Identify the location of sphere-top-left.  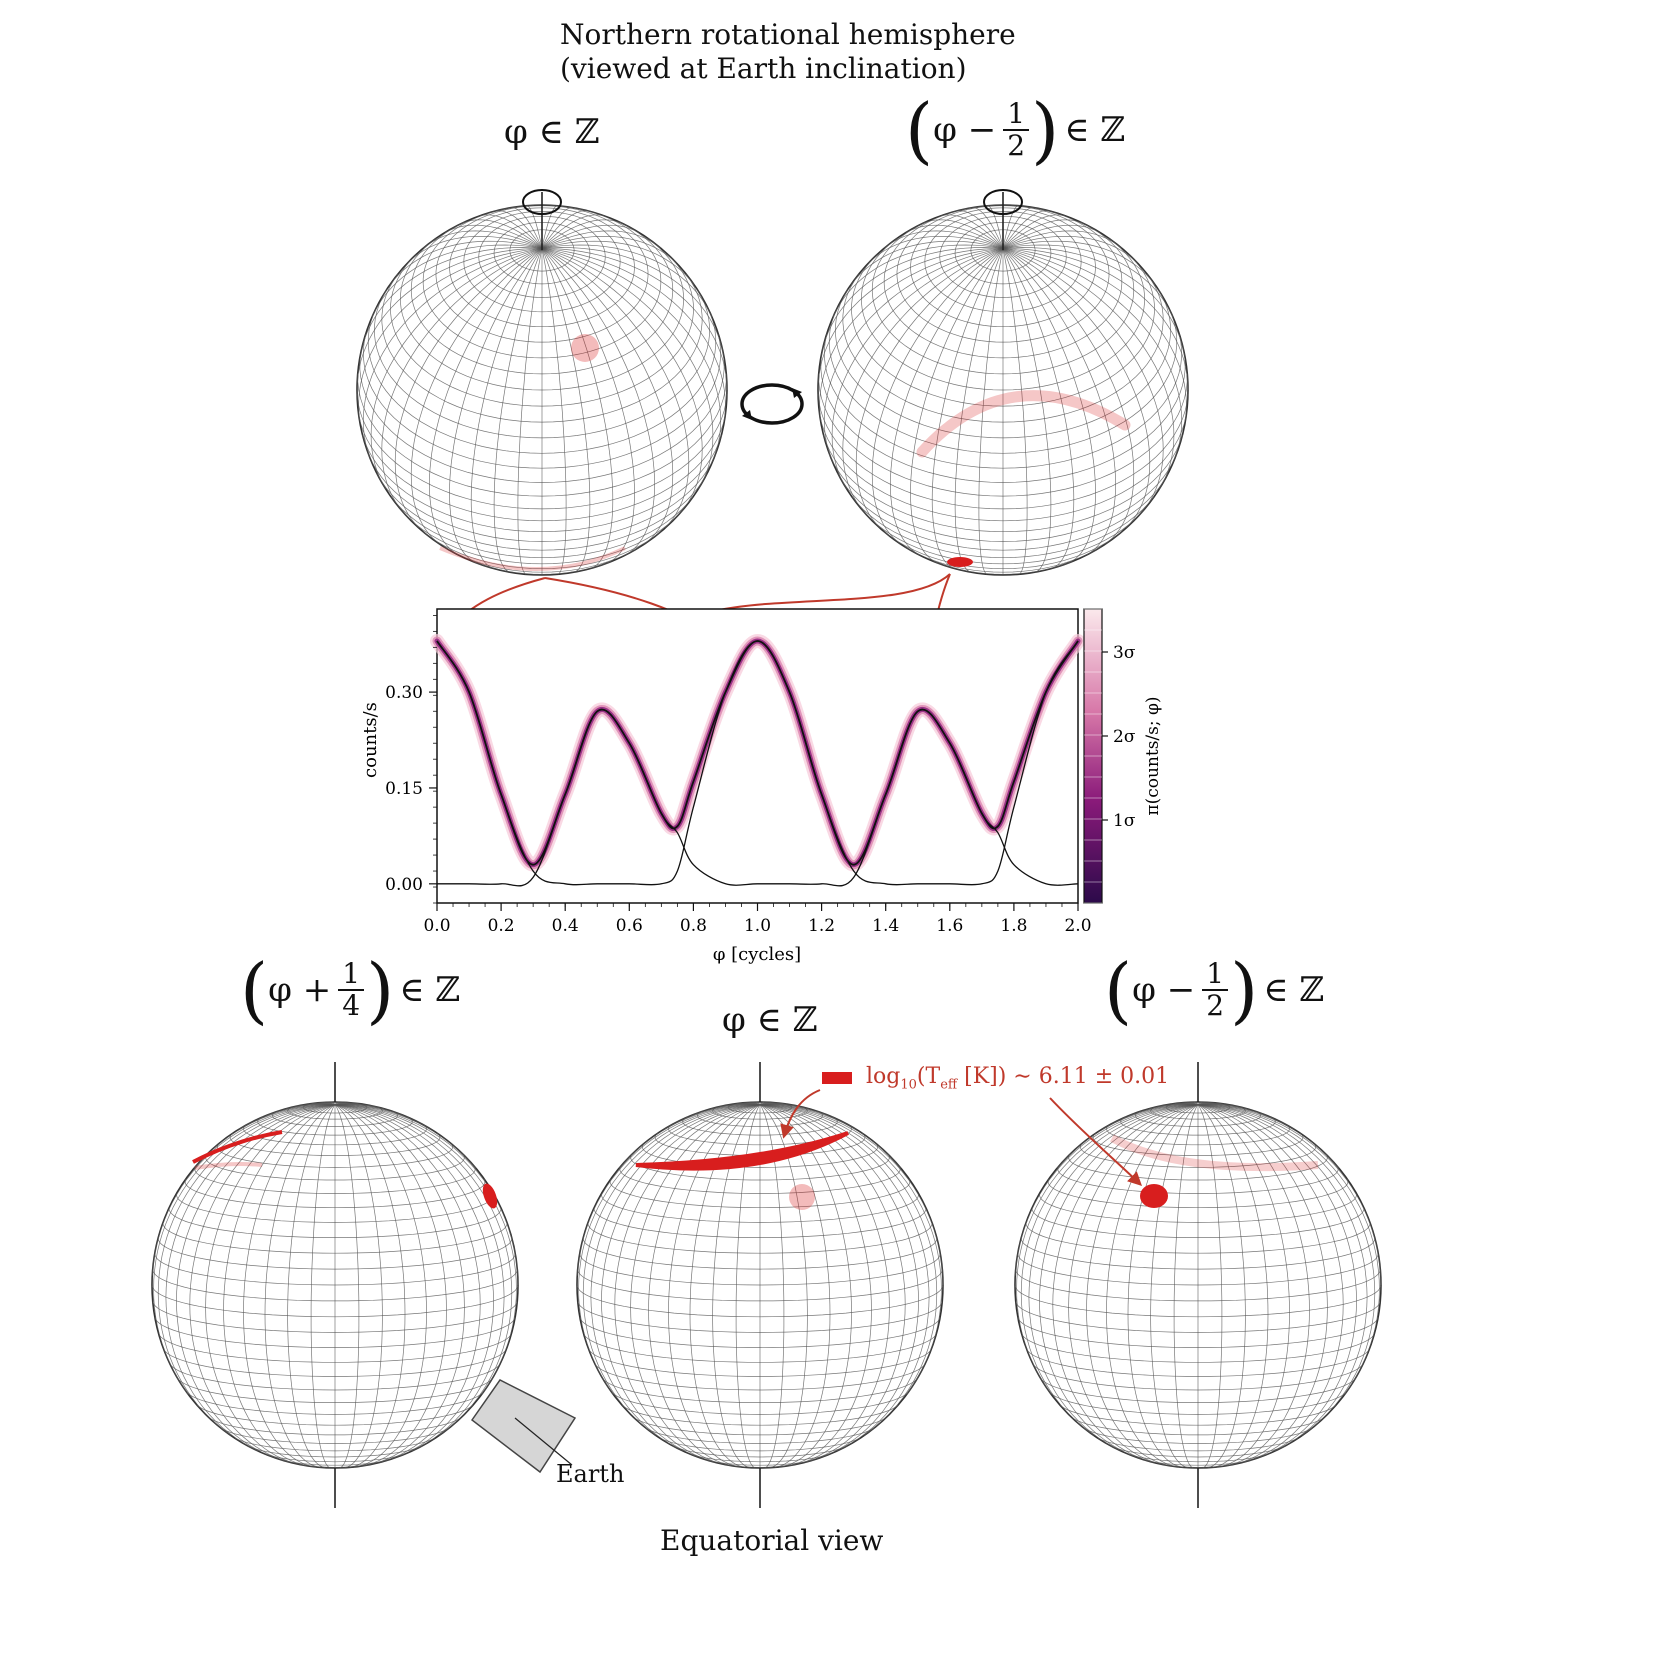
(542, 382).